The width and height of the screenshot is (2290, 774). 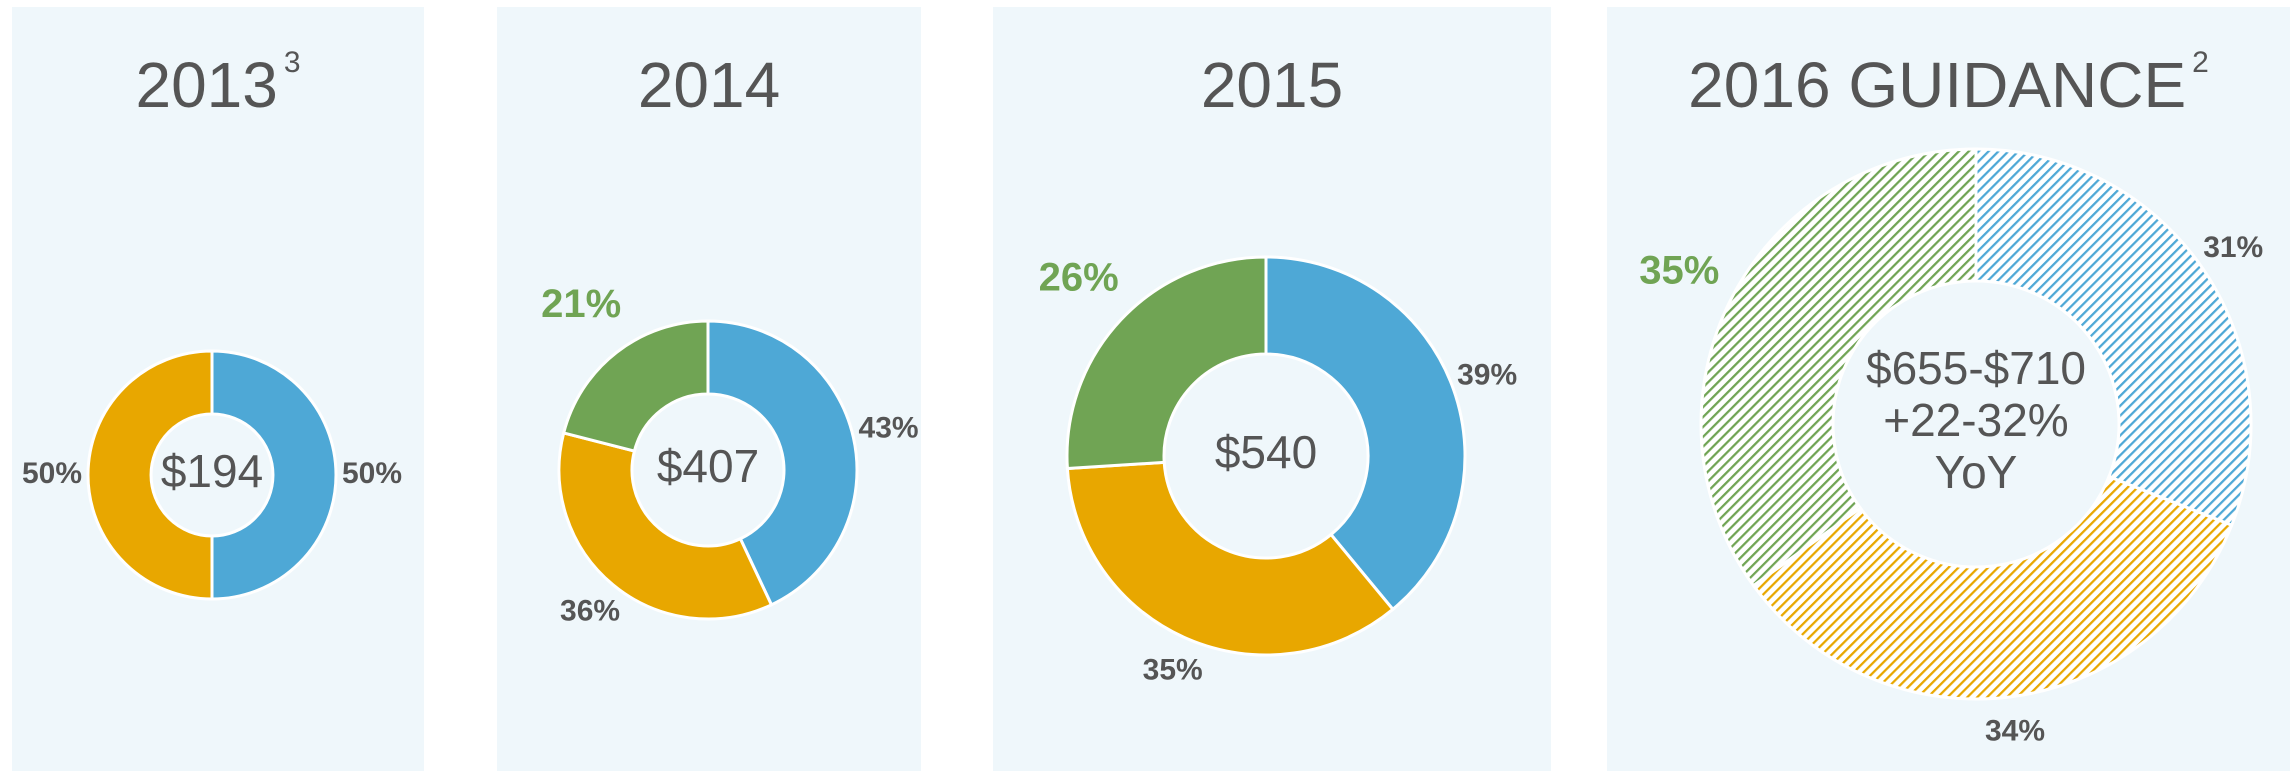 I want to click on panel-title: 2014, so click(x=709, y=85).